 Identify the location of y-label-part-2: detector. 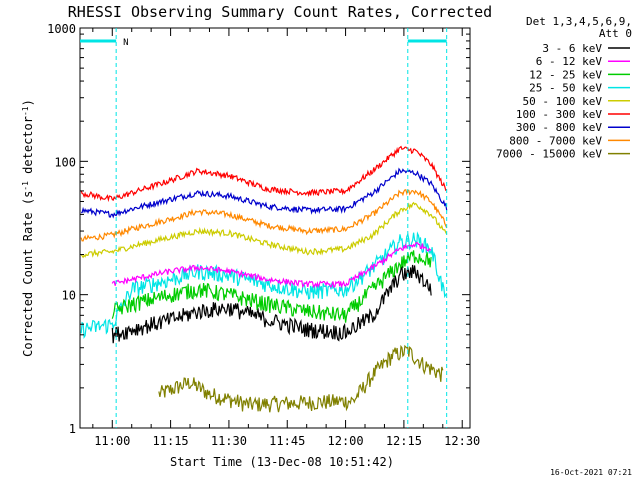
(28, 148).